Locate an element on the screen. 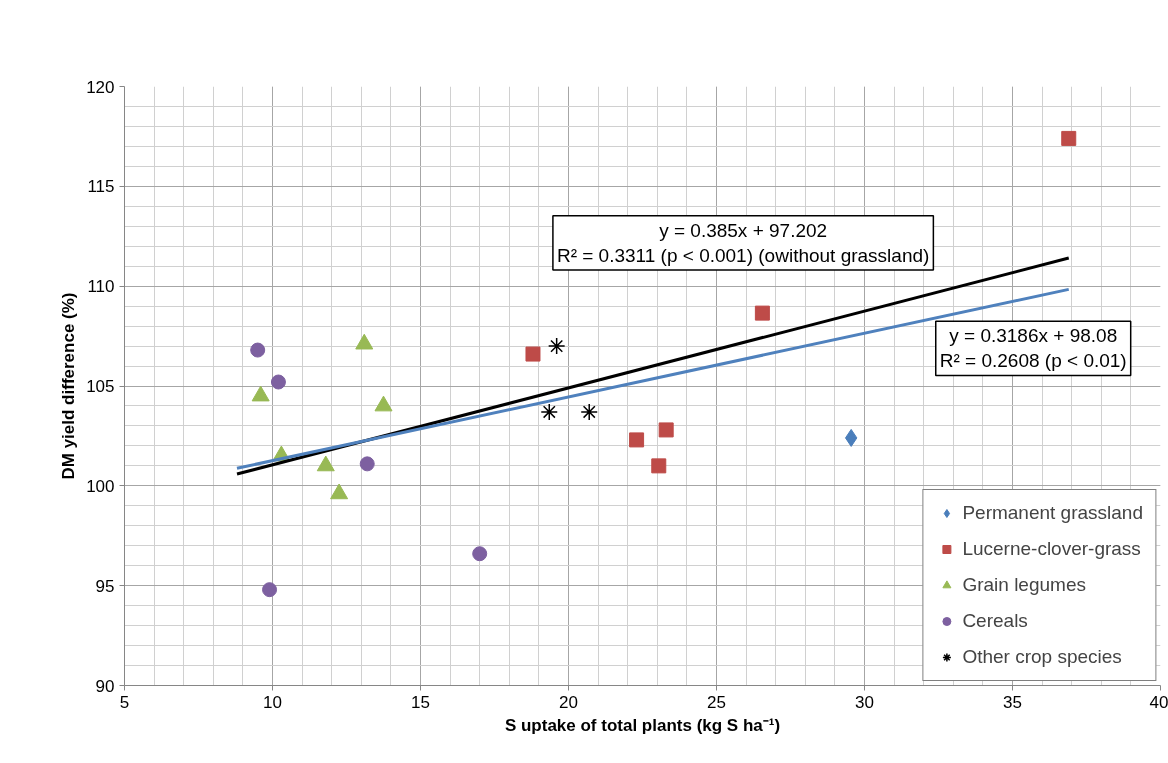  y-tick-label: 105 is located at coordinates (100, 386).